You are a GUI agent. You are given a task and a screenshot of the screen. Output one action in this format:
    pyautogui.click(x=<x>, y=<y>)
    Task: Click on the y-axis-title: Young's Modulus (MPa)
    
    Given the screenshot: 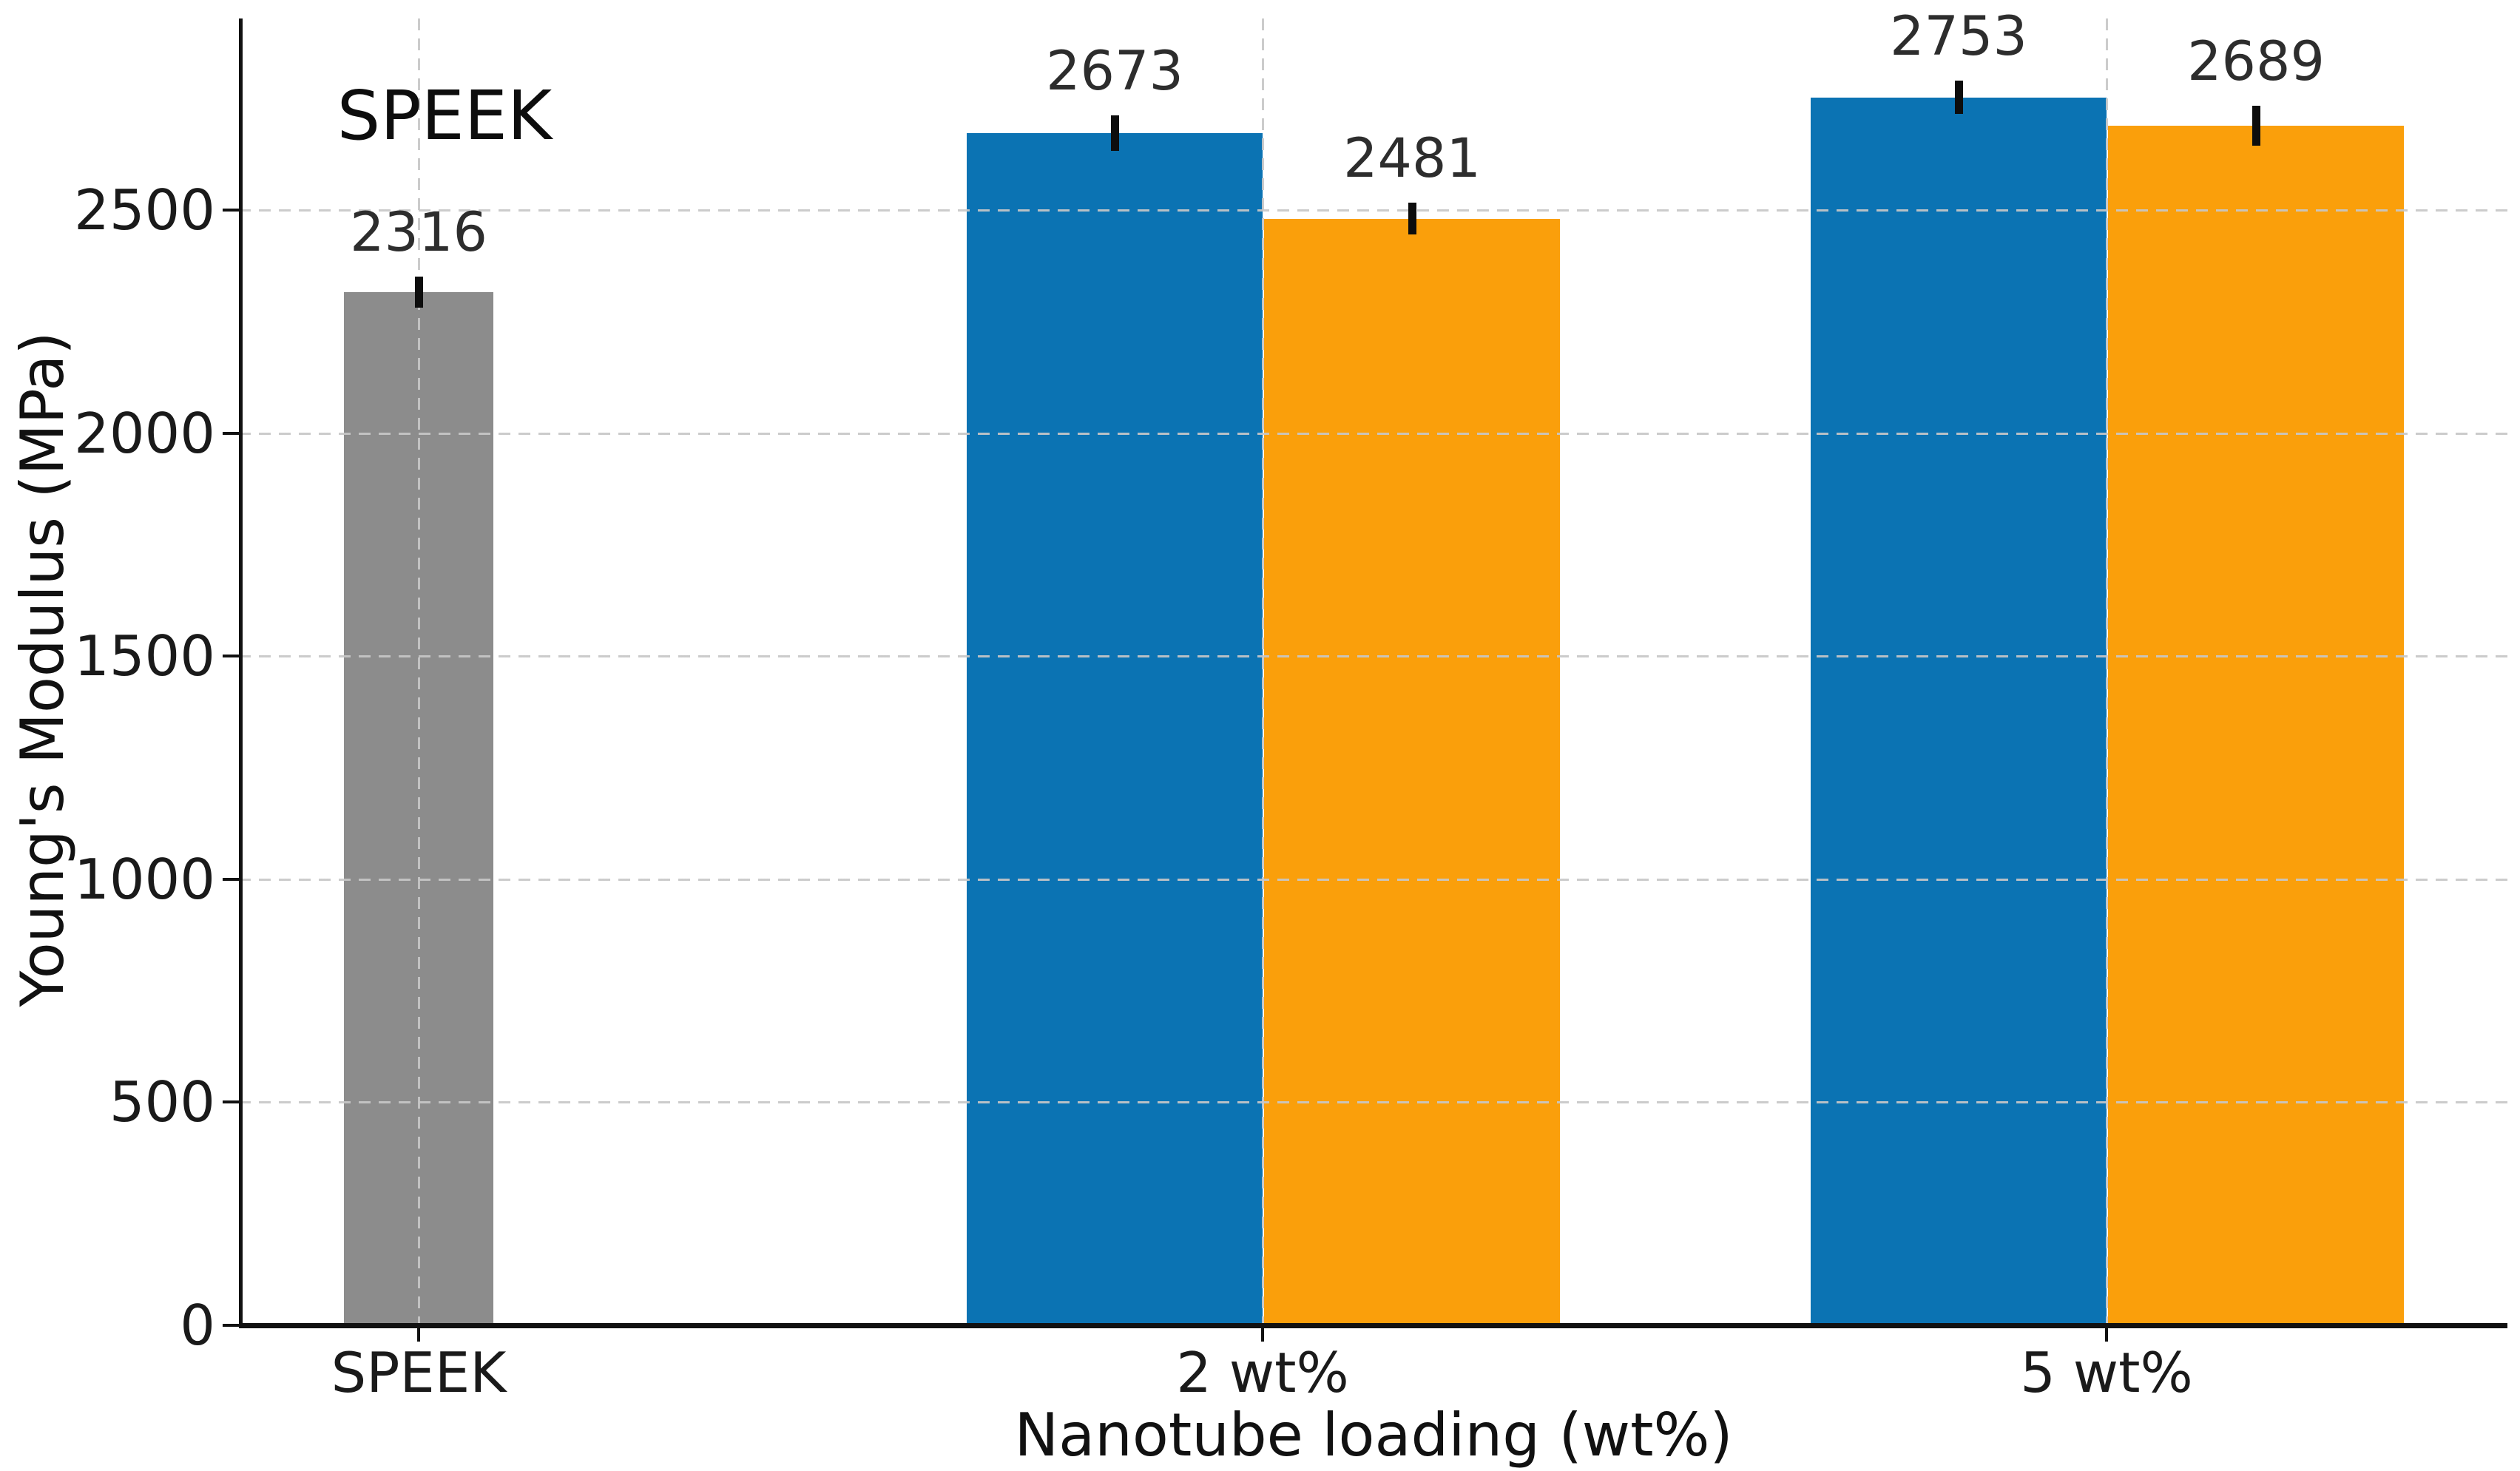 What is the action you would take?
    pyautogui.click(x=42, y=669)
    